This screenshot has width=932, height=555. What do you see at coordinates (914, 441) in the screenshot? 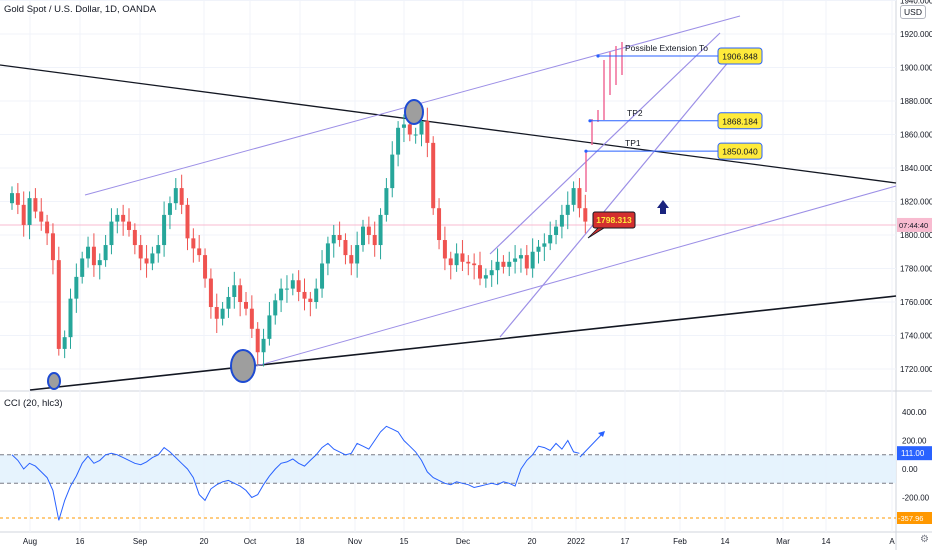
I see `indicator-tick-label: 200.00` at bounding box center [914, 441].